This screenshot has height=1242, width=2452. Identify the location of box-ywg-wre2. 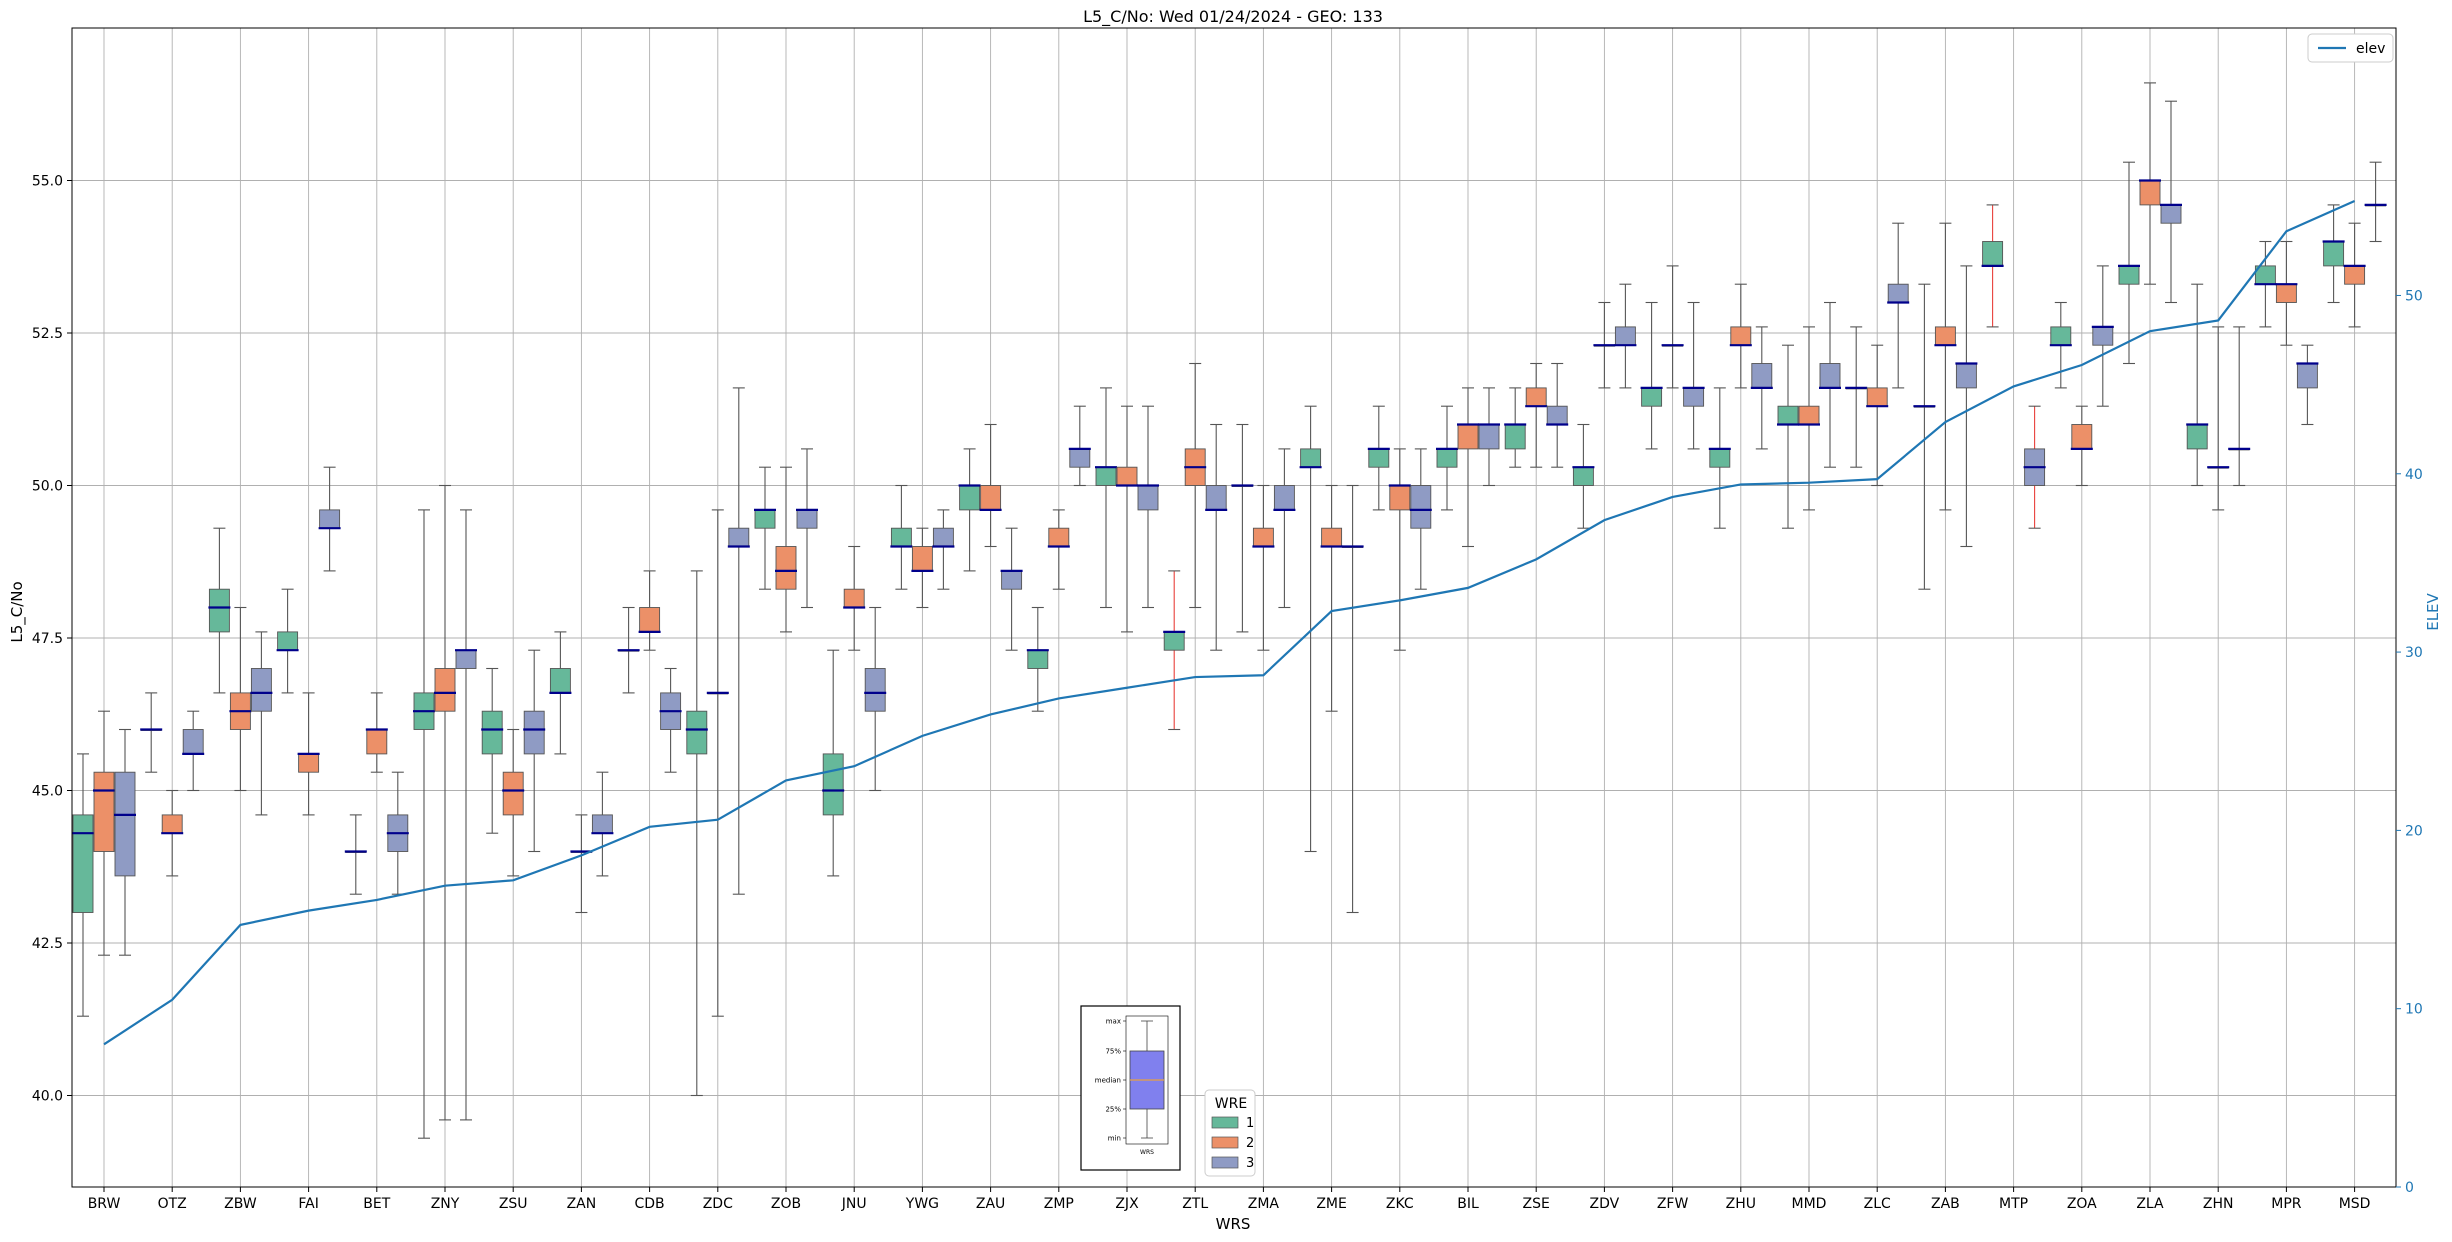
(922, 568).